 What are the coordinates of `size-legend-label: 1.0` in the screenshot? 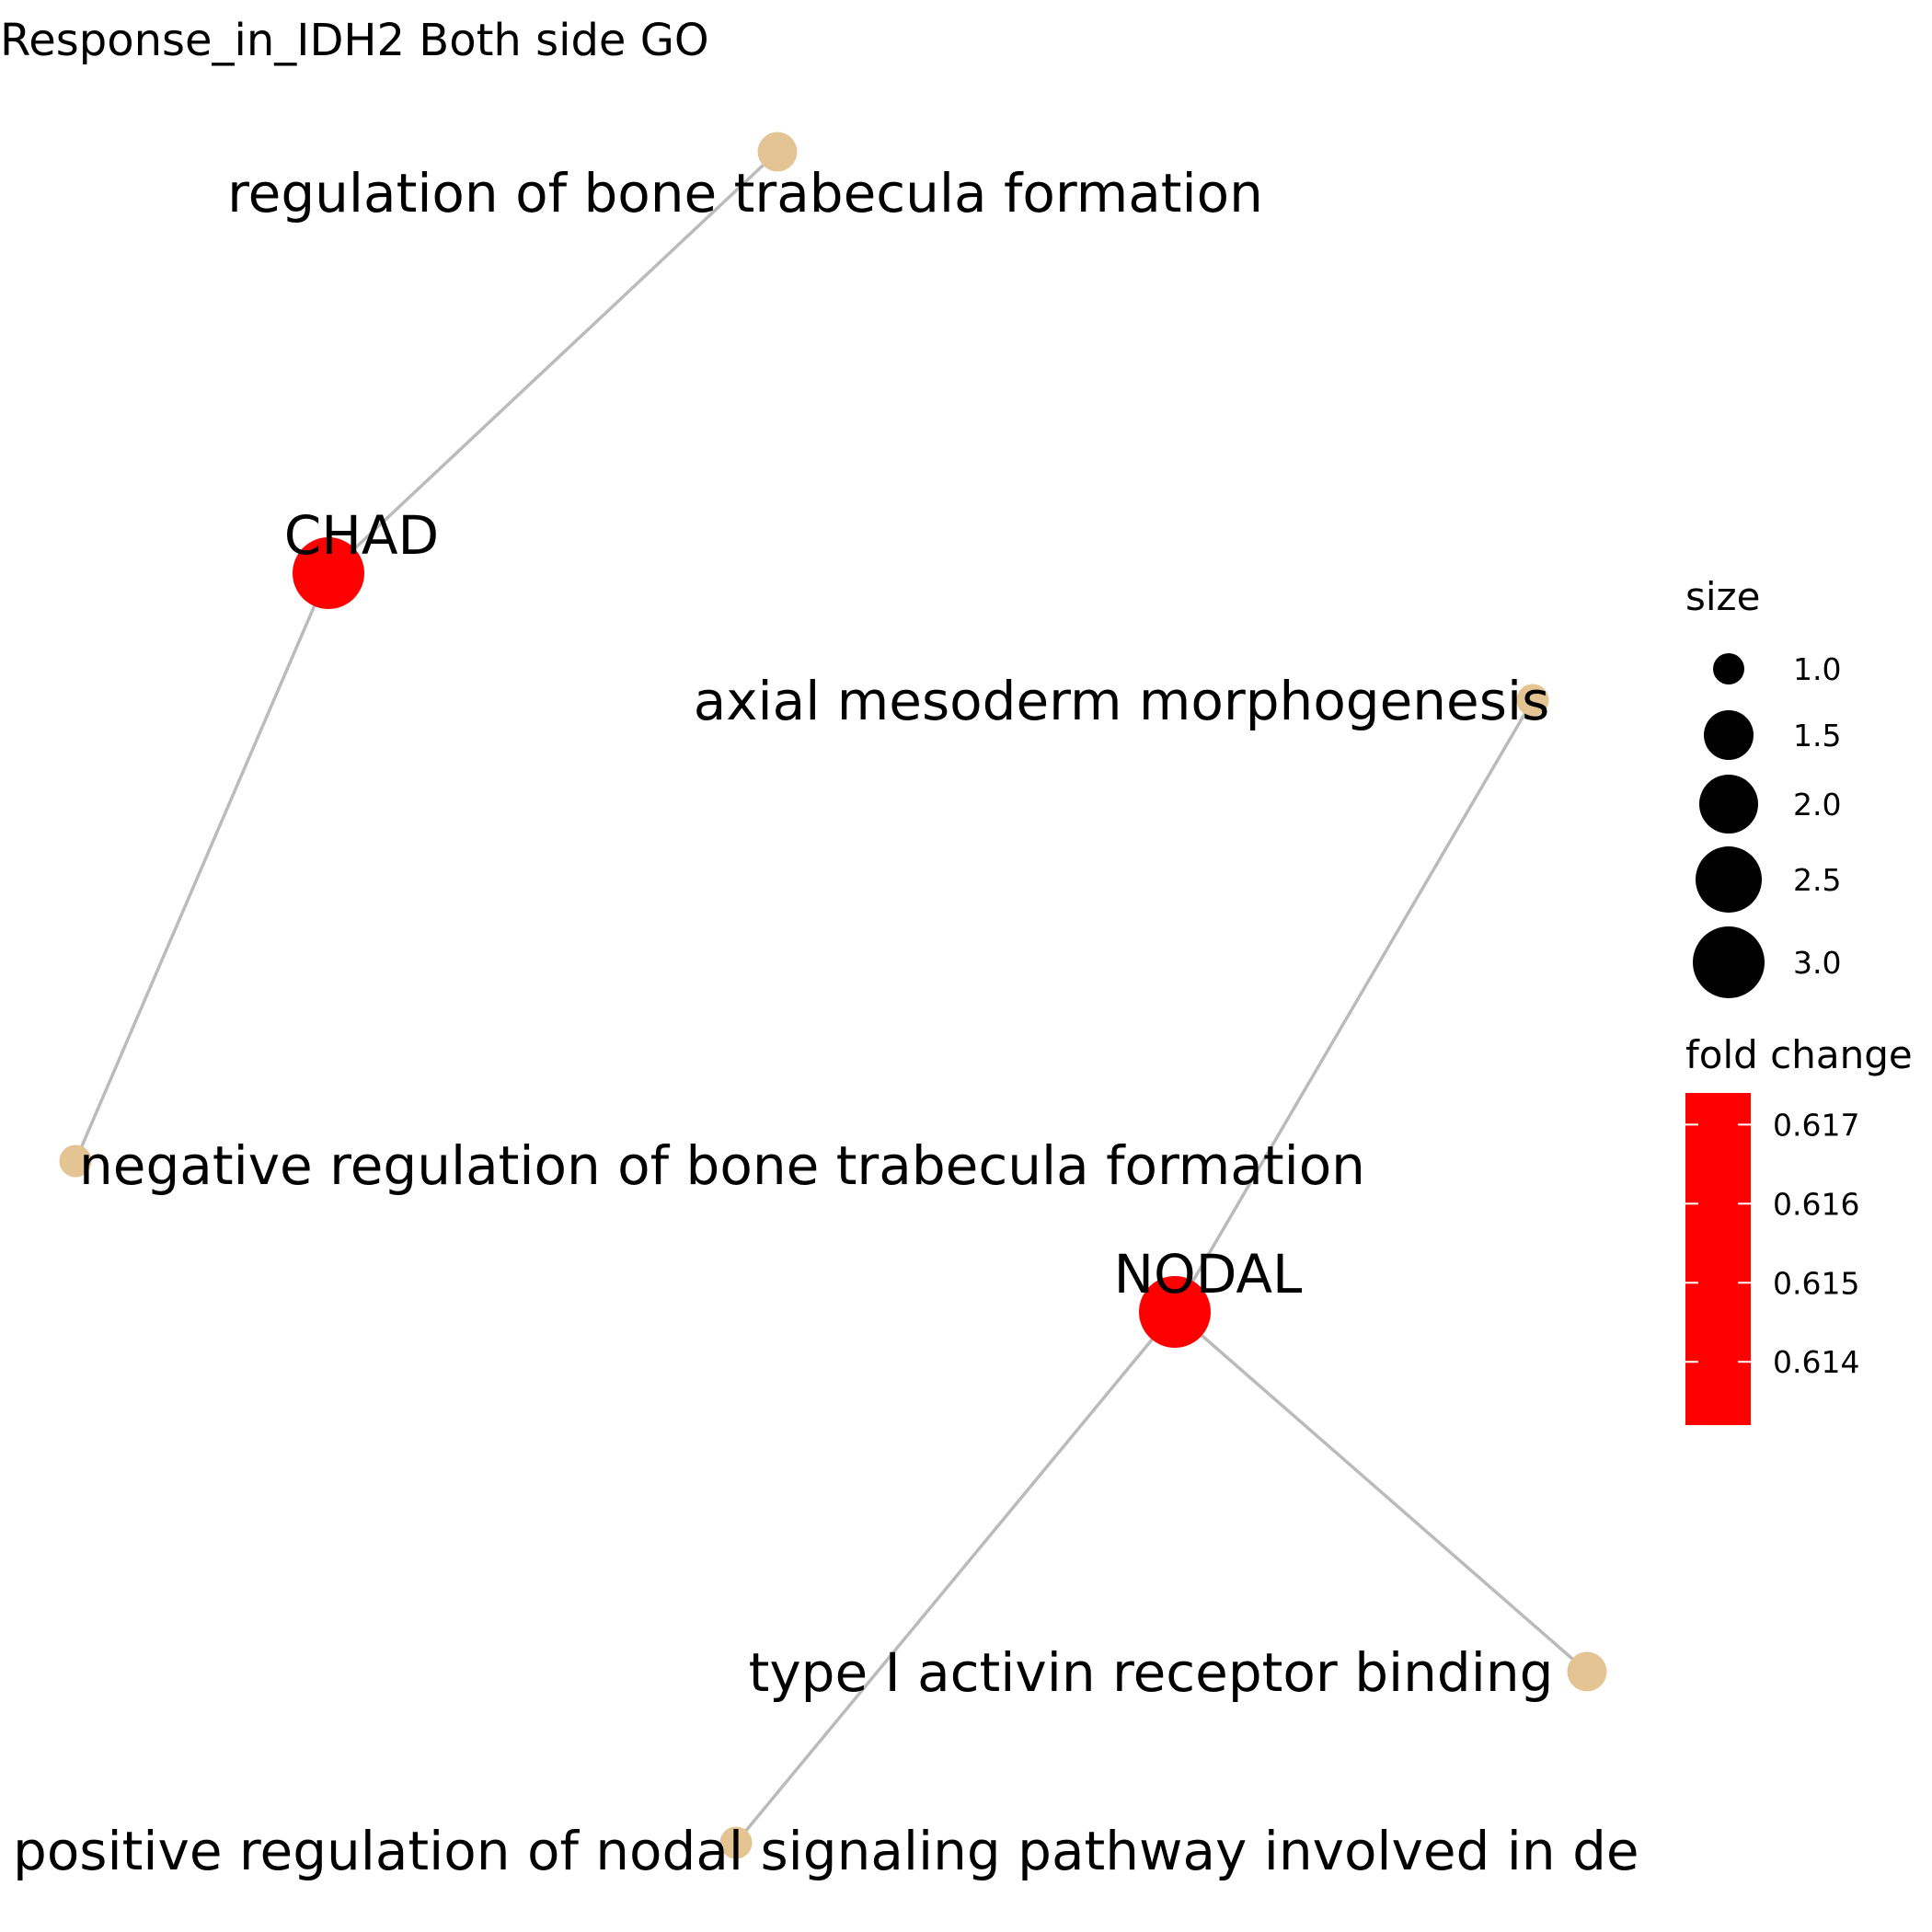 It's located at (1817, 669).